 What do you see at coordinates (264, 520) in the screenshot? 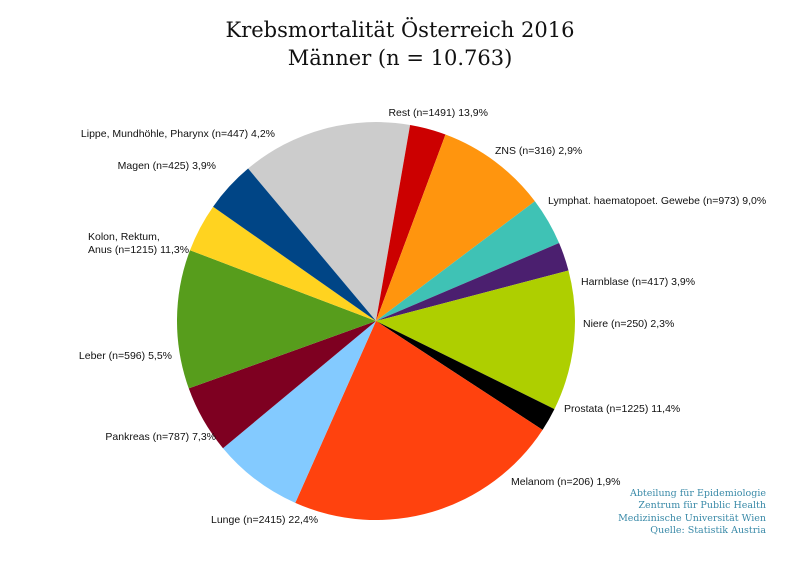
I see `slice-label-lunge: Lunge (n=2415) 22,4%` at bounding box center [264, 520].